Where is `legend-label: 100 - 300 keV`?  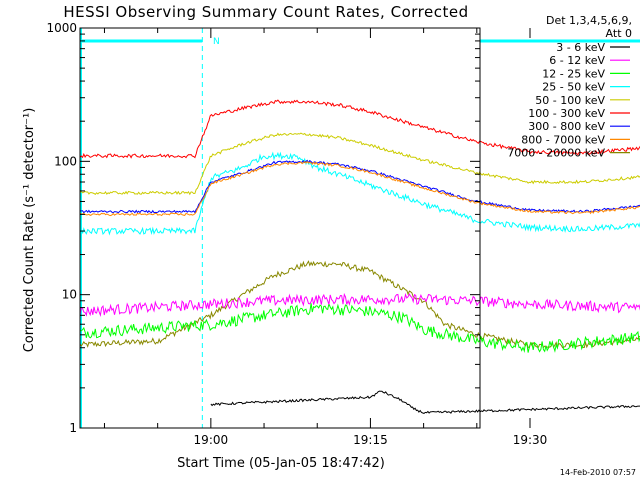
legend-label: 100 - 300 keV is located at coordinates (566, 113).